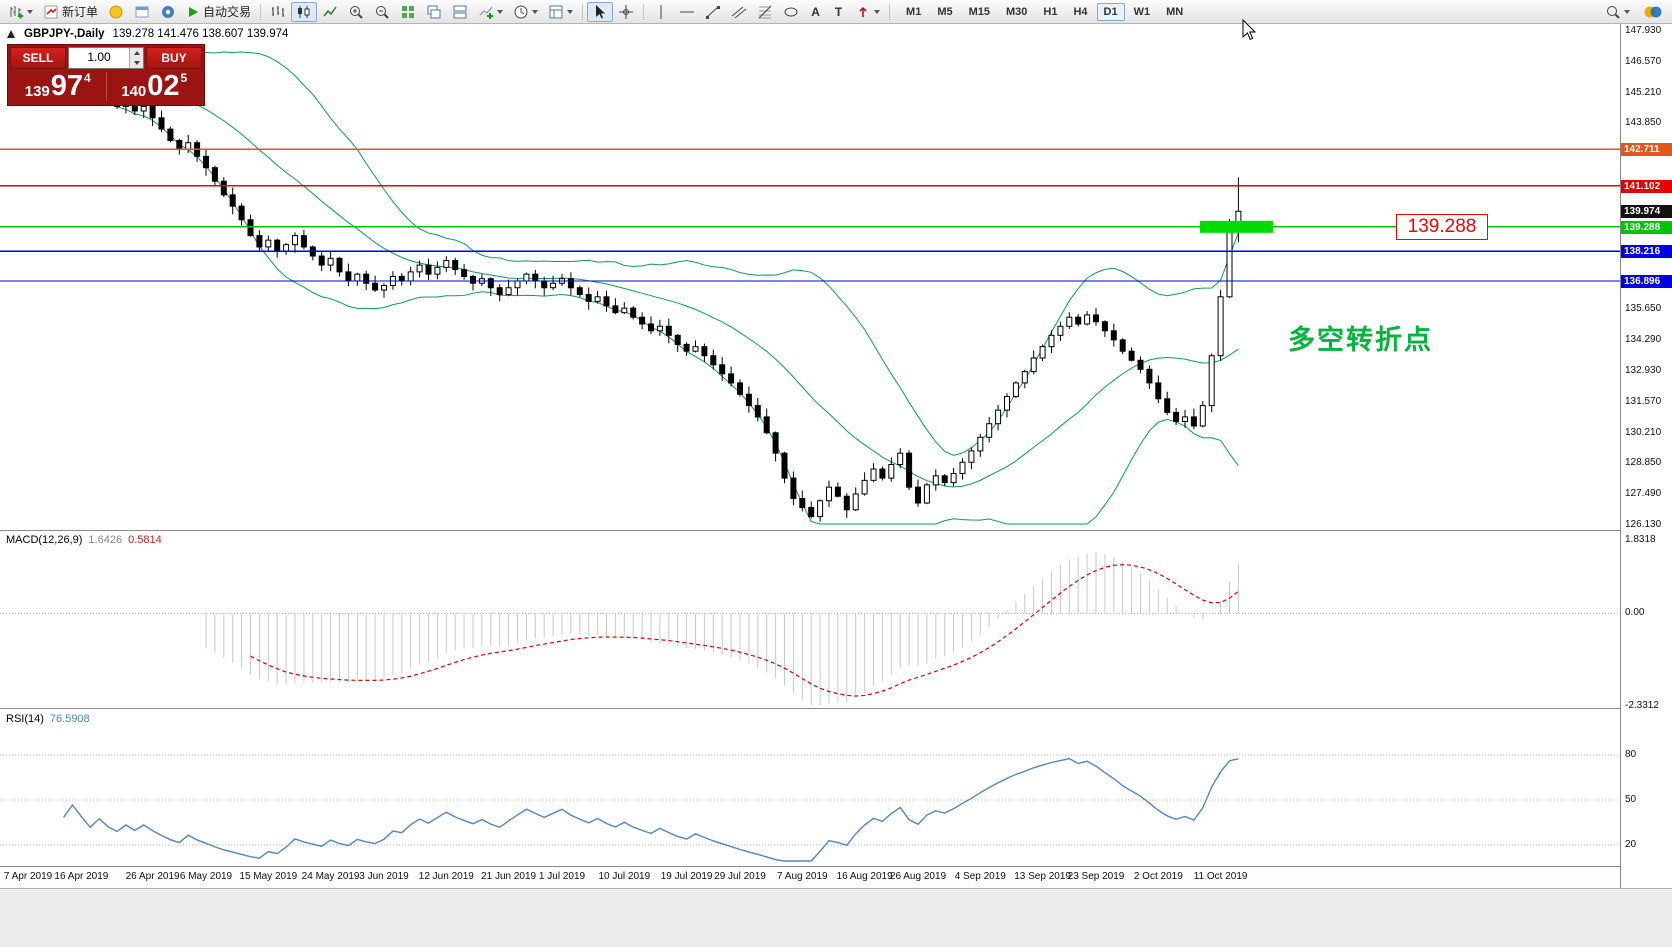 Image resolution: width=1672 pixels, height=947 pixels. I want to click on tile-windows-icon, so click(408, 11).